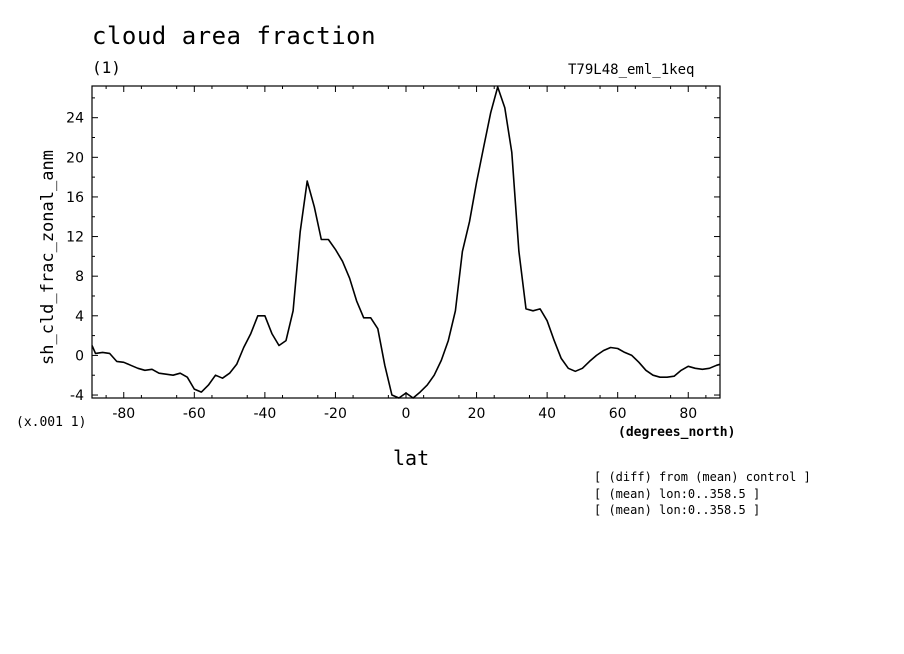 The height and width of the screenshot is (654, 904). I want to click on x-tick-label: -40, so click(264, 414).